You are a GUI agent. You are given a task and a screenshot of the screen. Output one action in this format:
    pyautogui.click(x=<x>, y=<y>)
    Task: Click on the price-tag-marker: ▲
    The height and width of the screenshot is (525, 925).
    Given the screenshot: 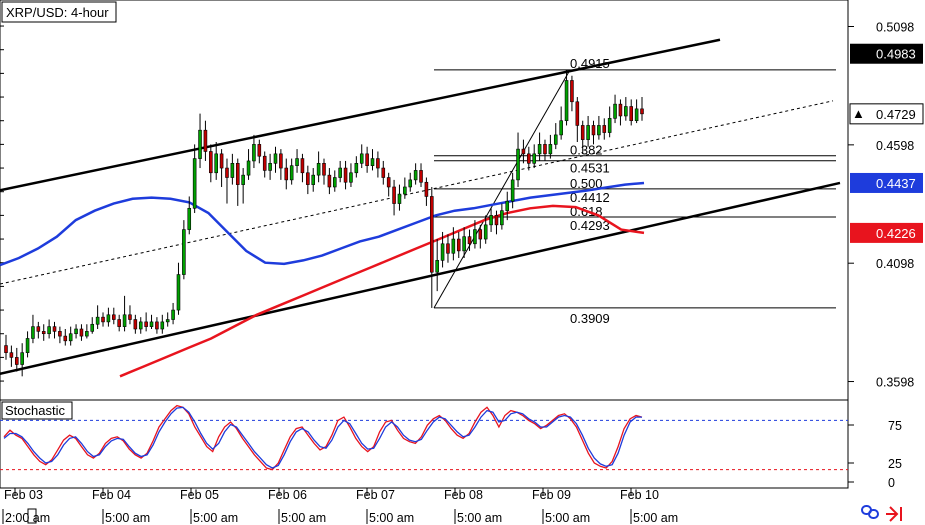 What is the action you would take?
    pyautogui.click(x=858, y=113)
    